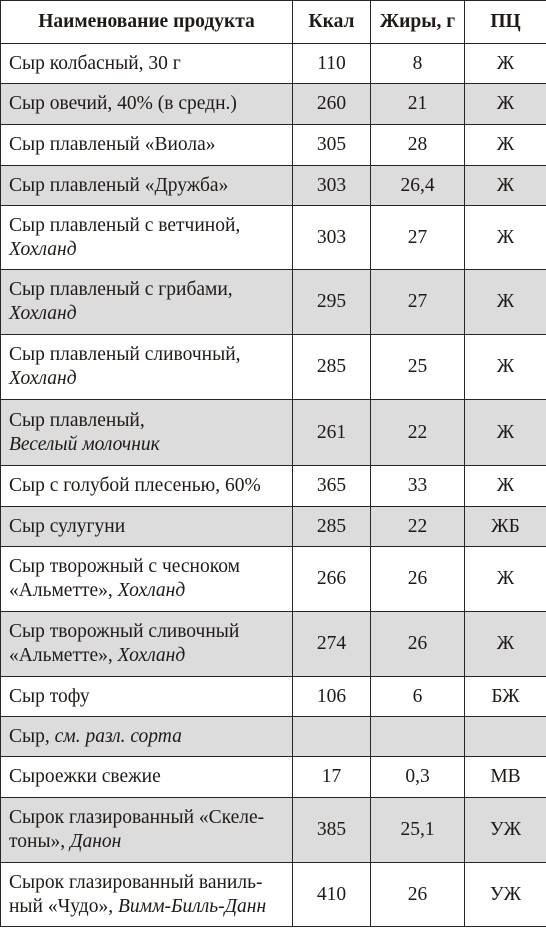 The image size is (546, 944). Describe the element at coordinates (331, 894) in the screenshot. I see `kcal-cell: 410` at that location.